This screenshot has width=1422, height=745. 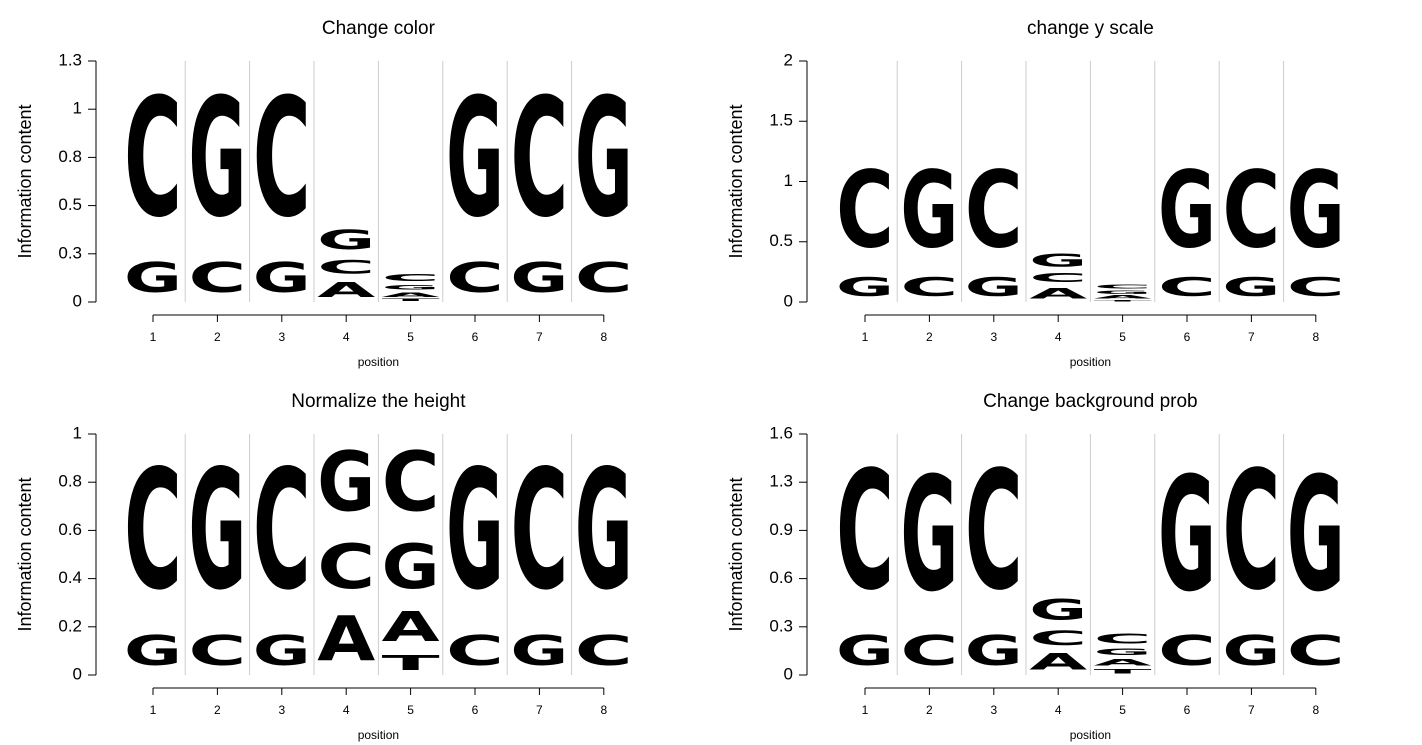 I want to click on y-tick-label: 0.4, so click(x=70, y=577).